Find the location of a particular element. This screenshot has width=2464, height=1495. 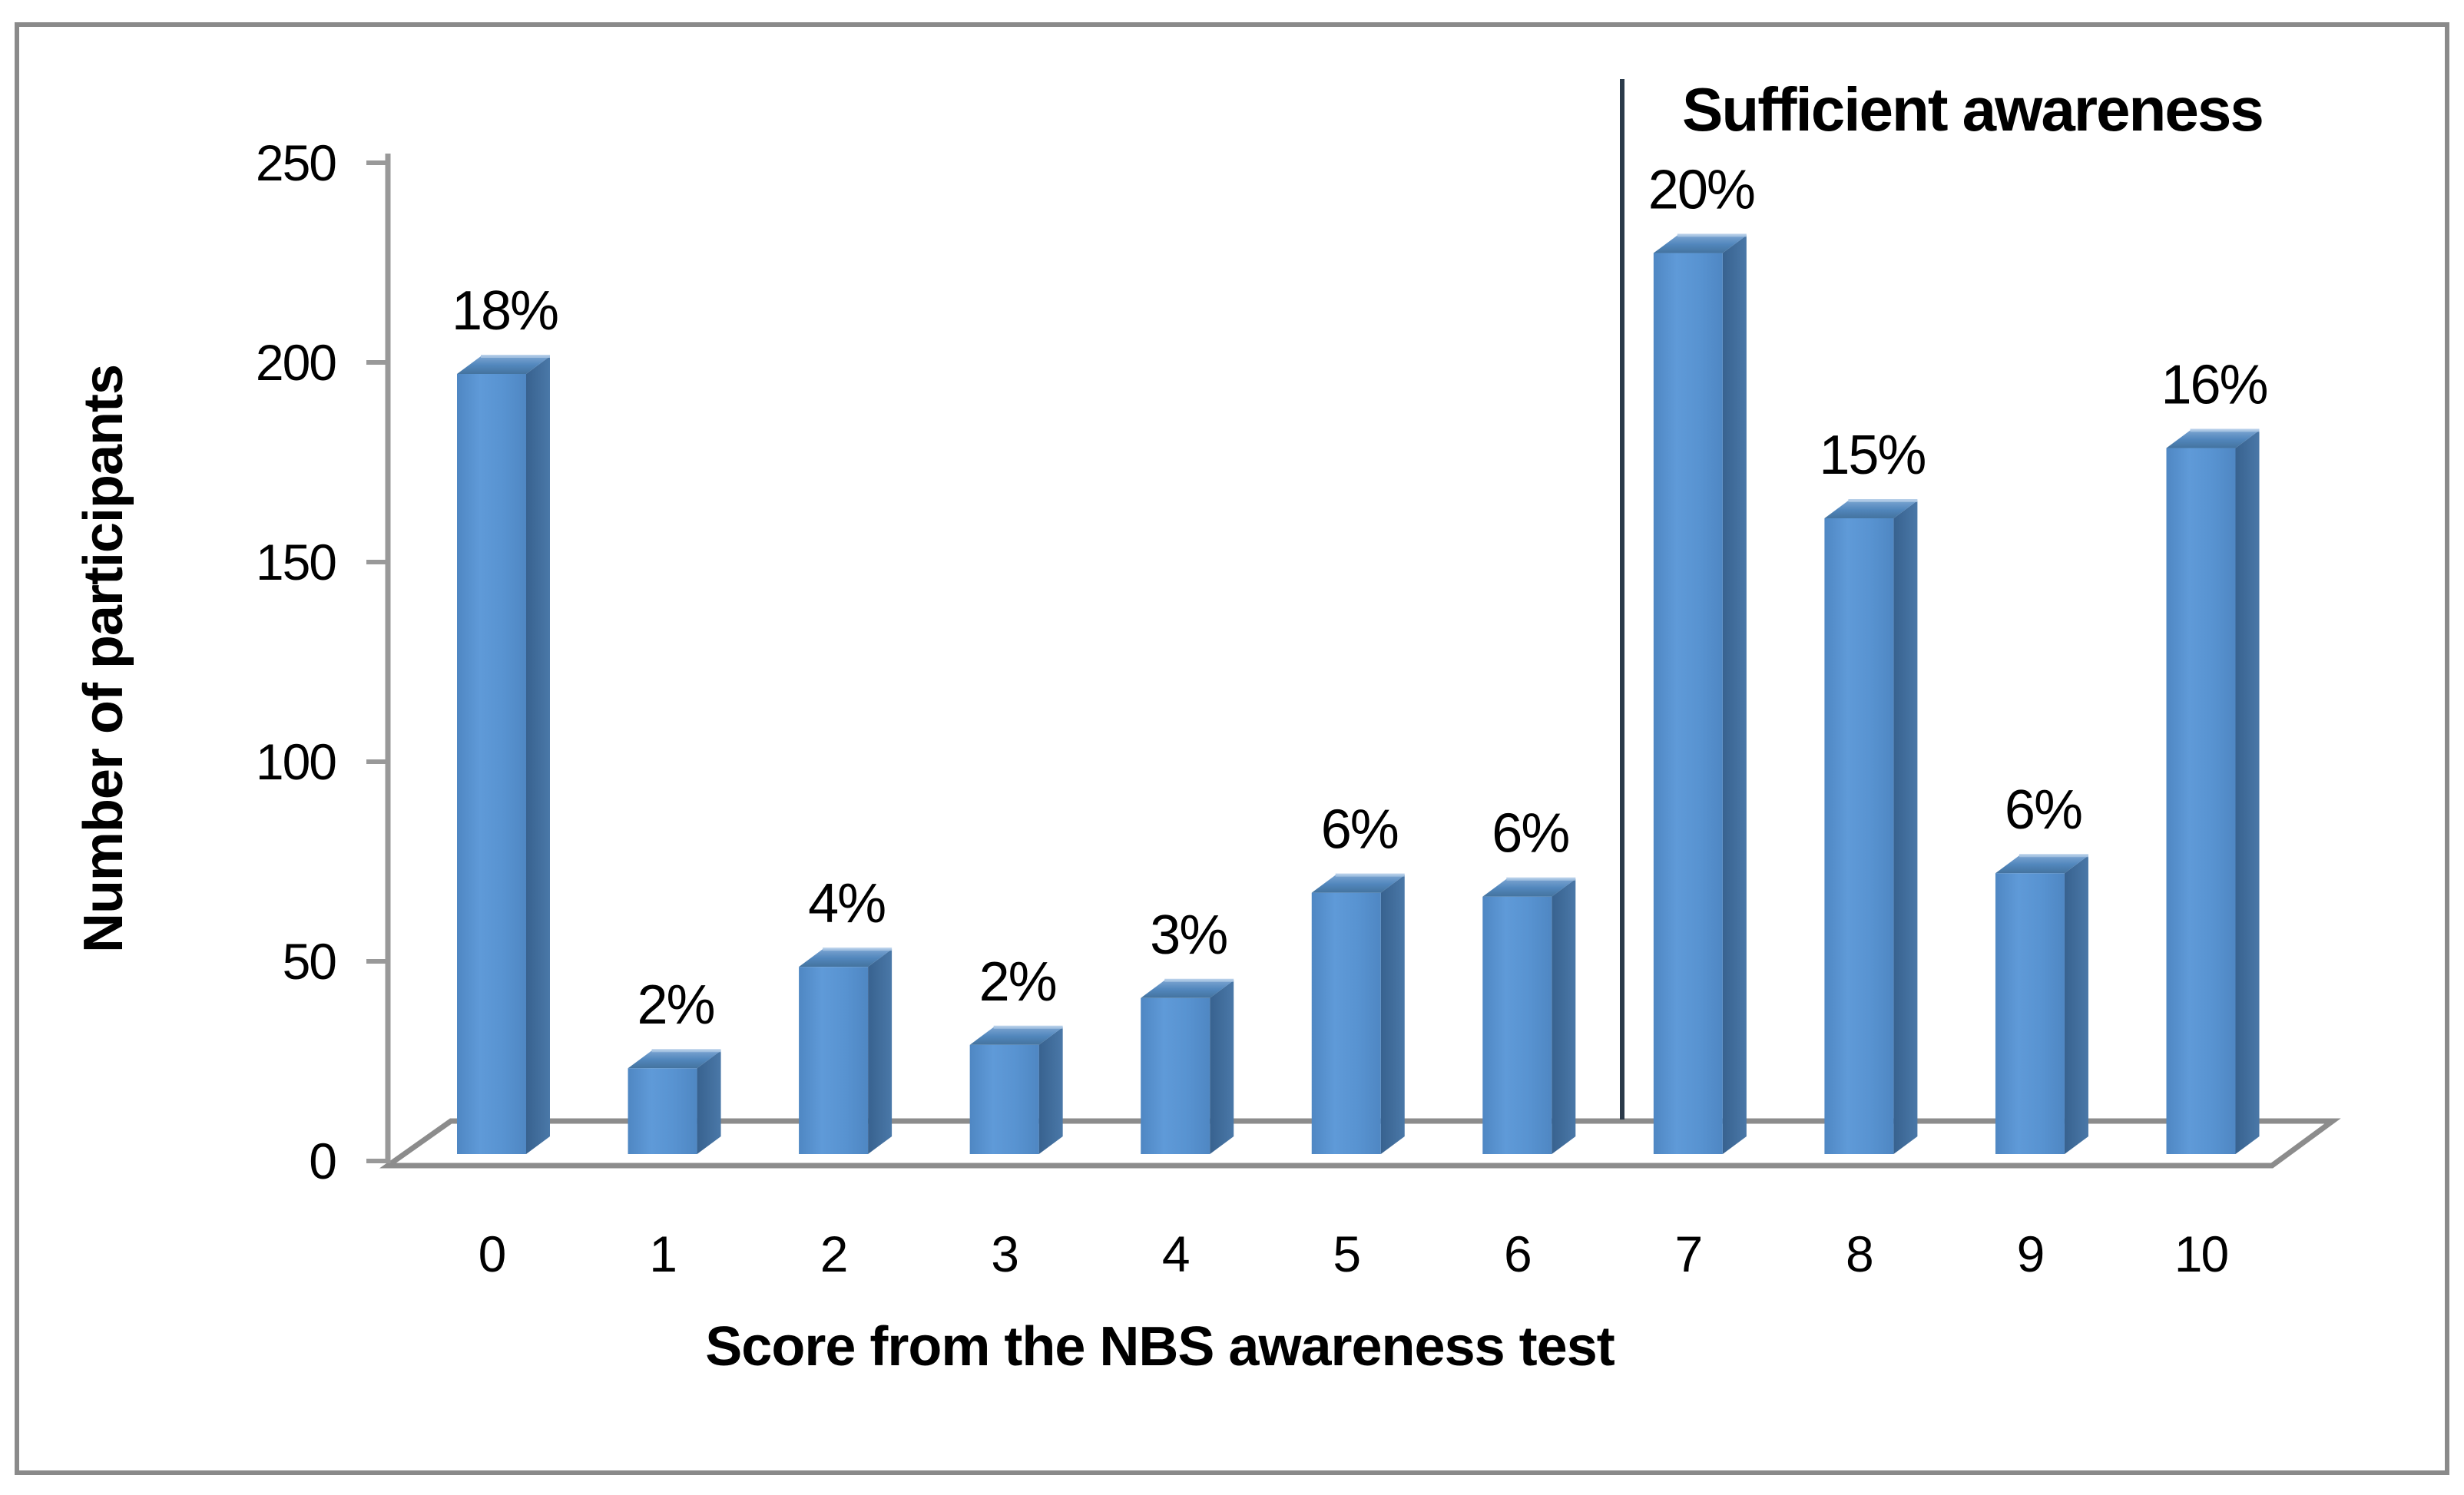

bar-score-1: 2% is located at coordinates (674, 1064).